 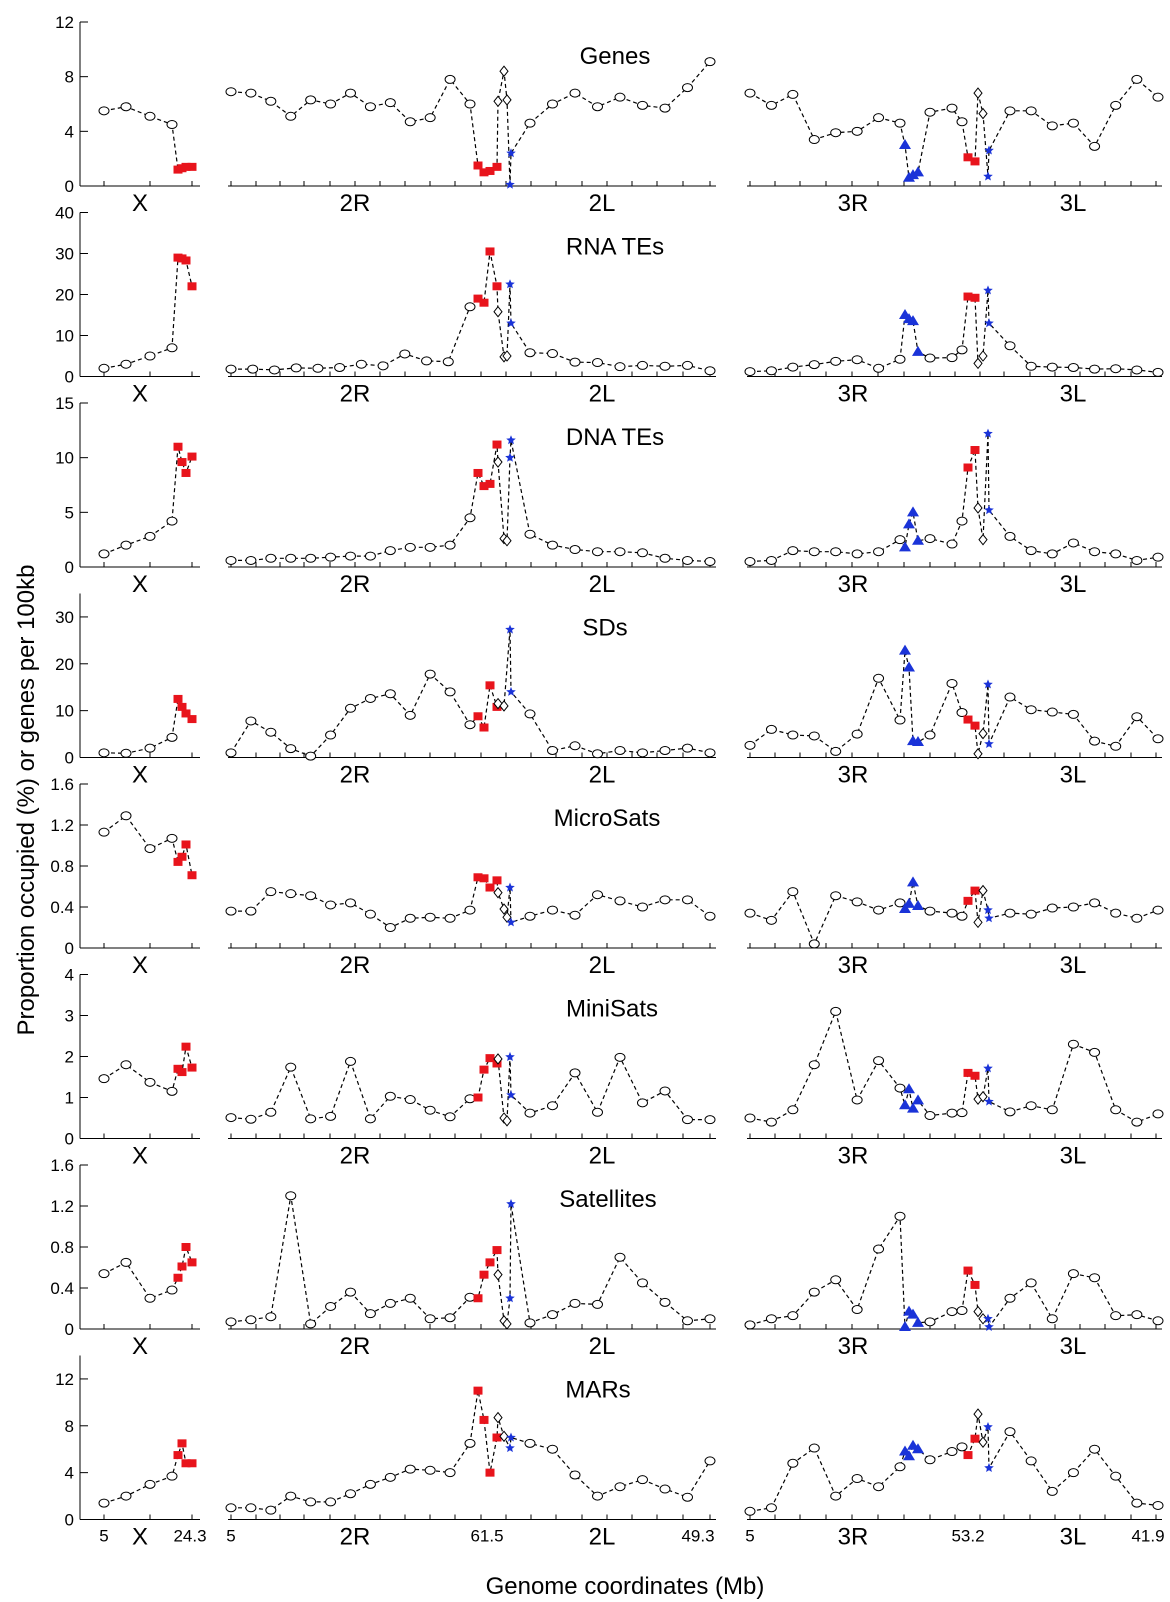 I want to click on y-tick-label: 1.6, so click(x=62, y=1165).